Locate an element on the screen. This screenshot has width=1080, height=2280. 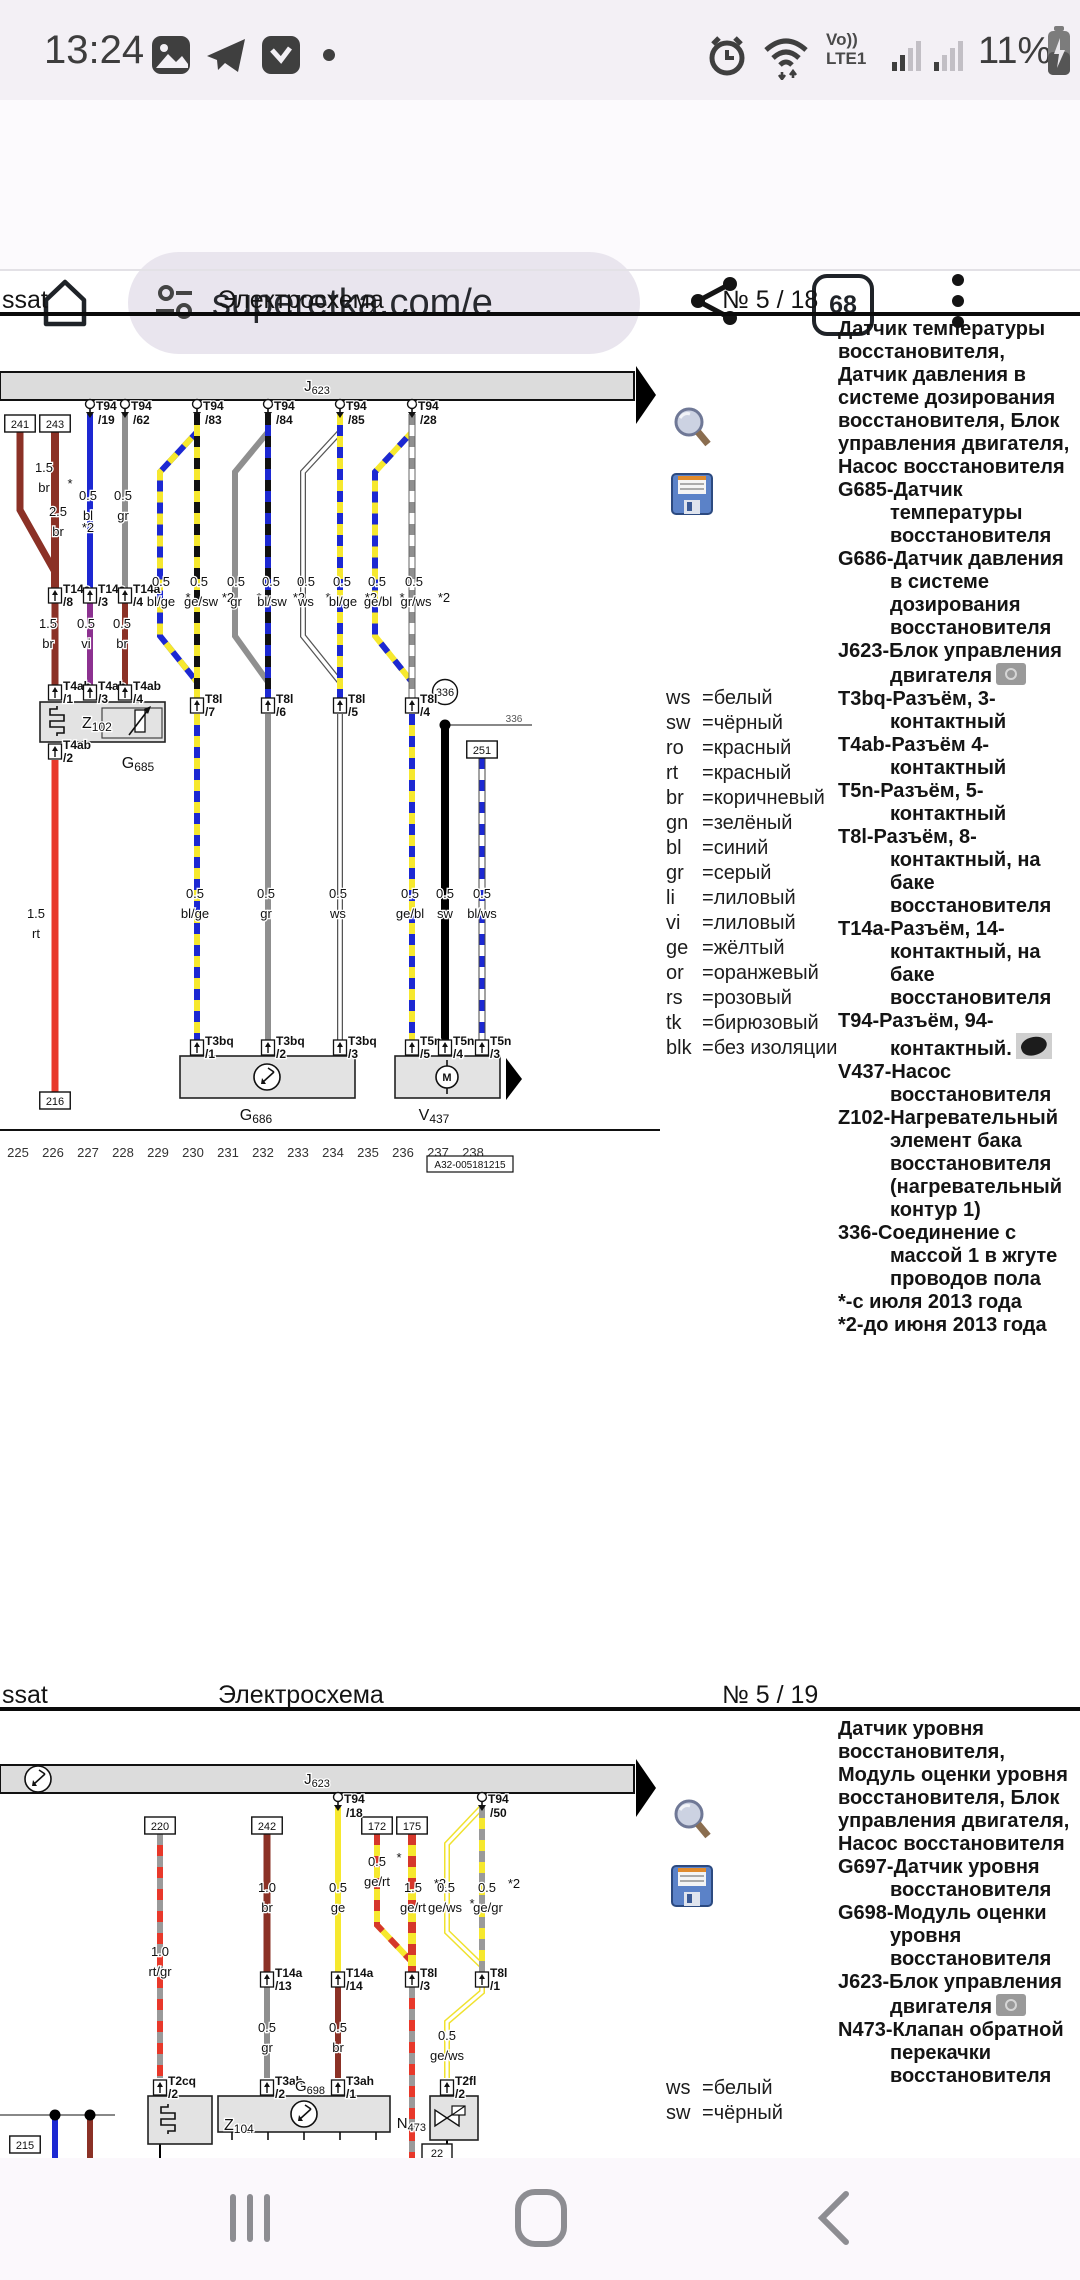
connector-photo-icon is located at coordinates (1033, 1046).